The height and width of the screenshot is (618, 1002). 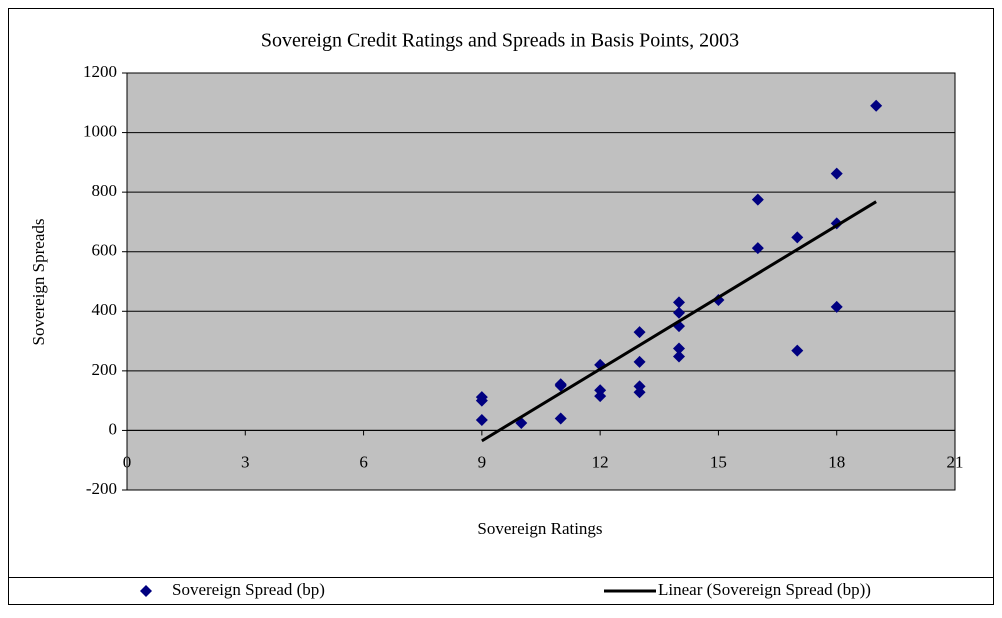 I want to click on y-tick-label: 800, so click(x=105, y=190).